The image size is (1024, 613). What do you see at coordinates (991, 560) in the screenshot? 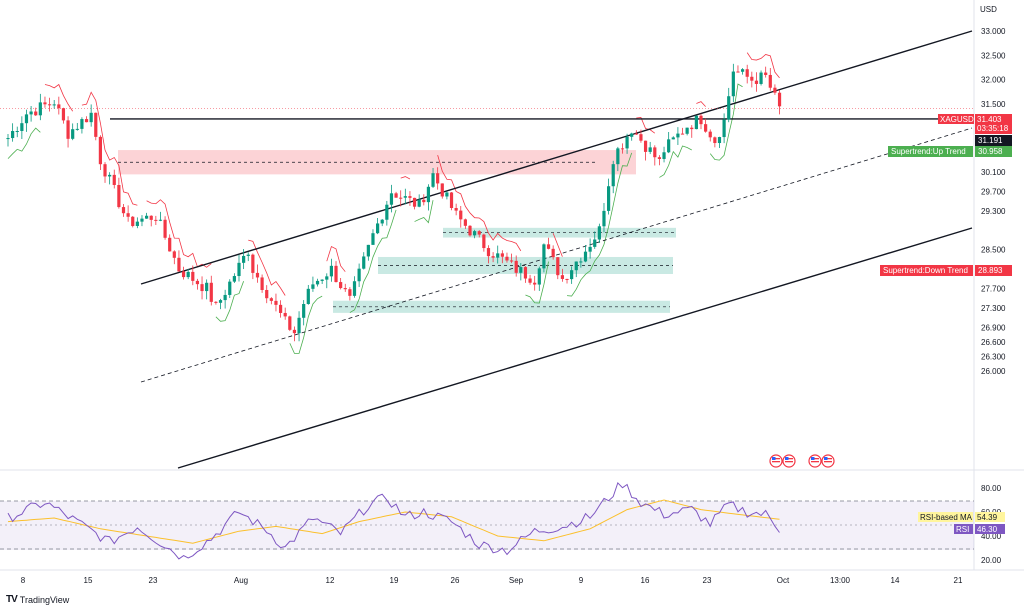
I see `rsi-tick-label: 20.00` at bounding box center [991, 560].